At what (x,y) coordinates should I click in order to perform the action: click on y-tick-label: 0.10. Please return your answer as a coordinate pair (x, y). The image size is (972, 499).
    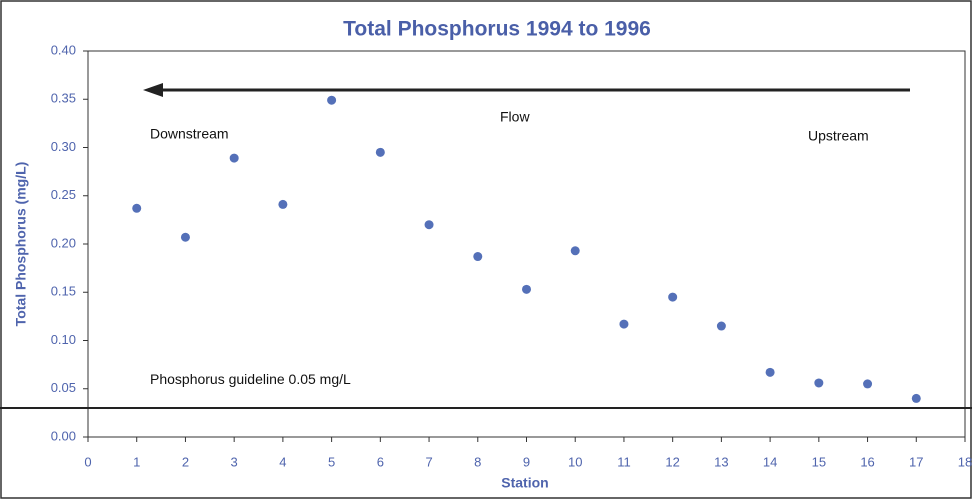
    Looking at the image, I should click on (63, 339).